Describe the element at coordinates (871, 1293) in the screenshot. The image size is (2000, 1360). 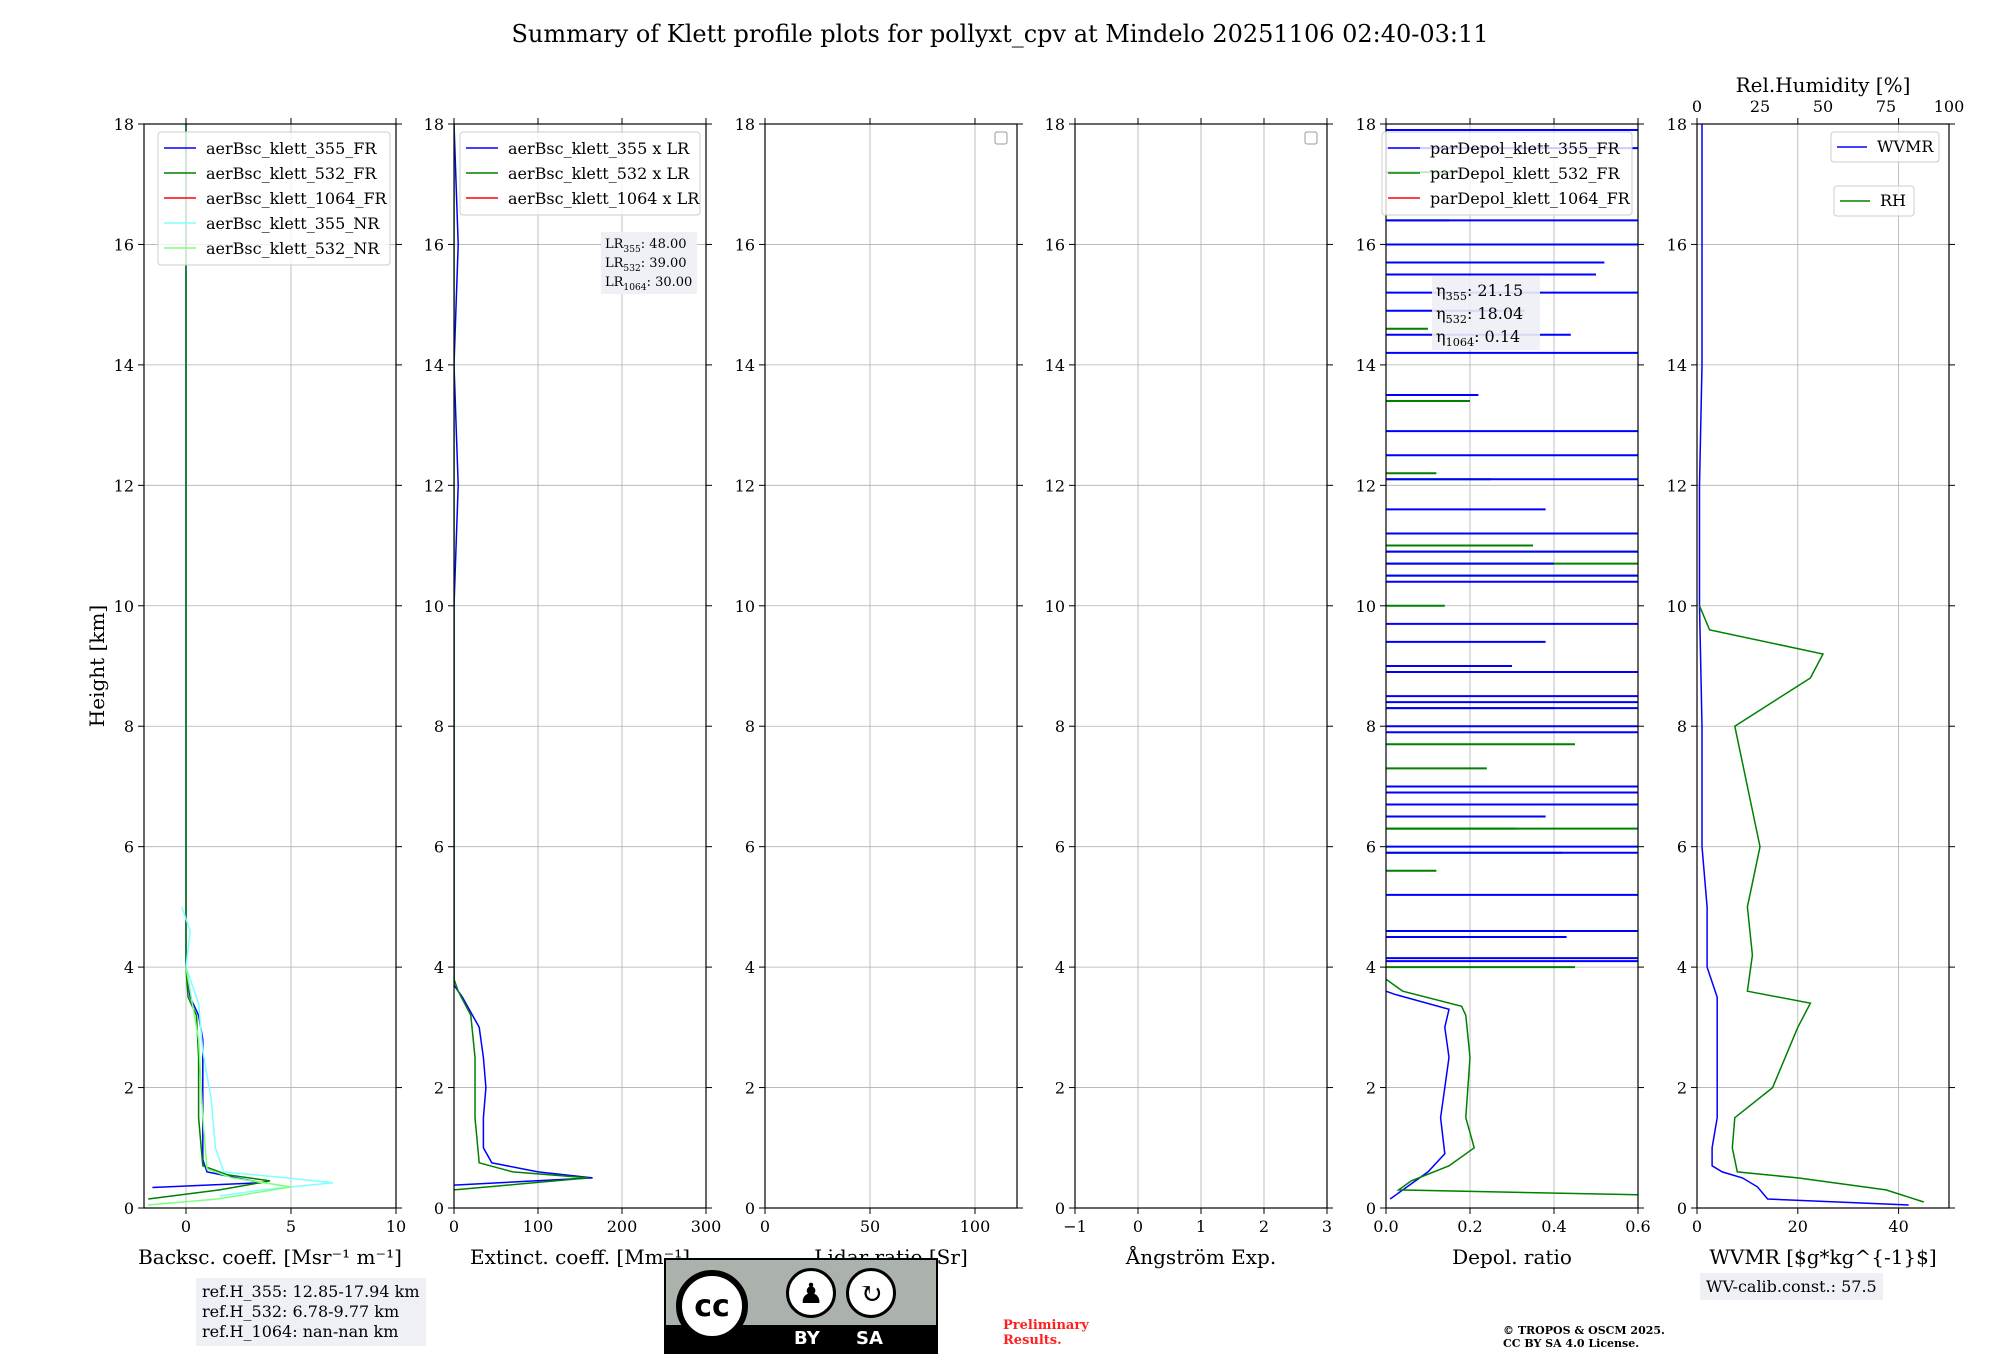
I see `share-alike-icon: ↻` at that location.